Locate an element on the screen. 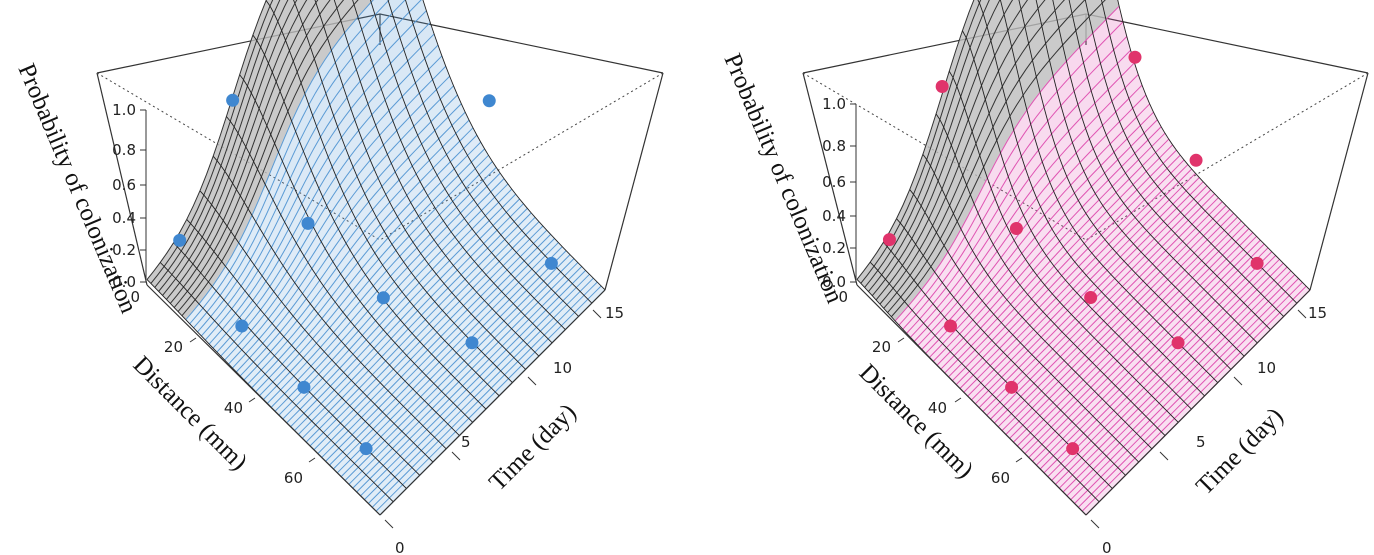 The height and width of the screenshot is (555, 1374). right-floor-edge-distance is located at coordinates (971, 400).